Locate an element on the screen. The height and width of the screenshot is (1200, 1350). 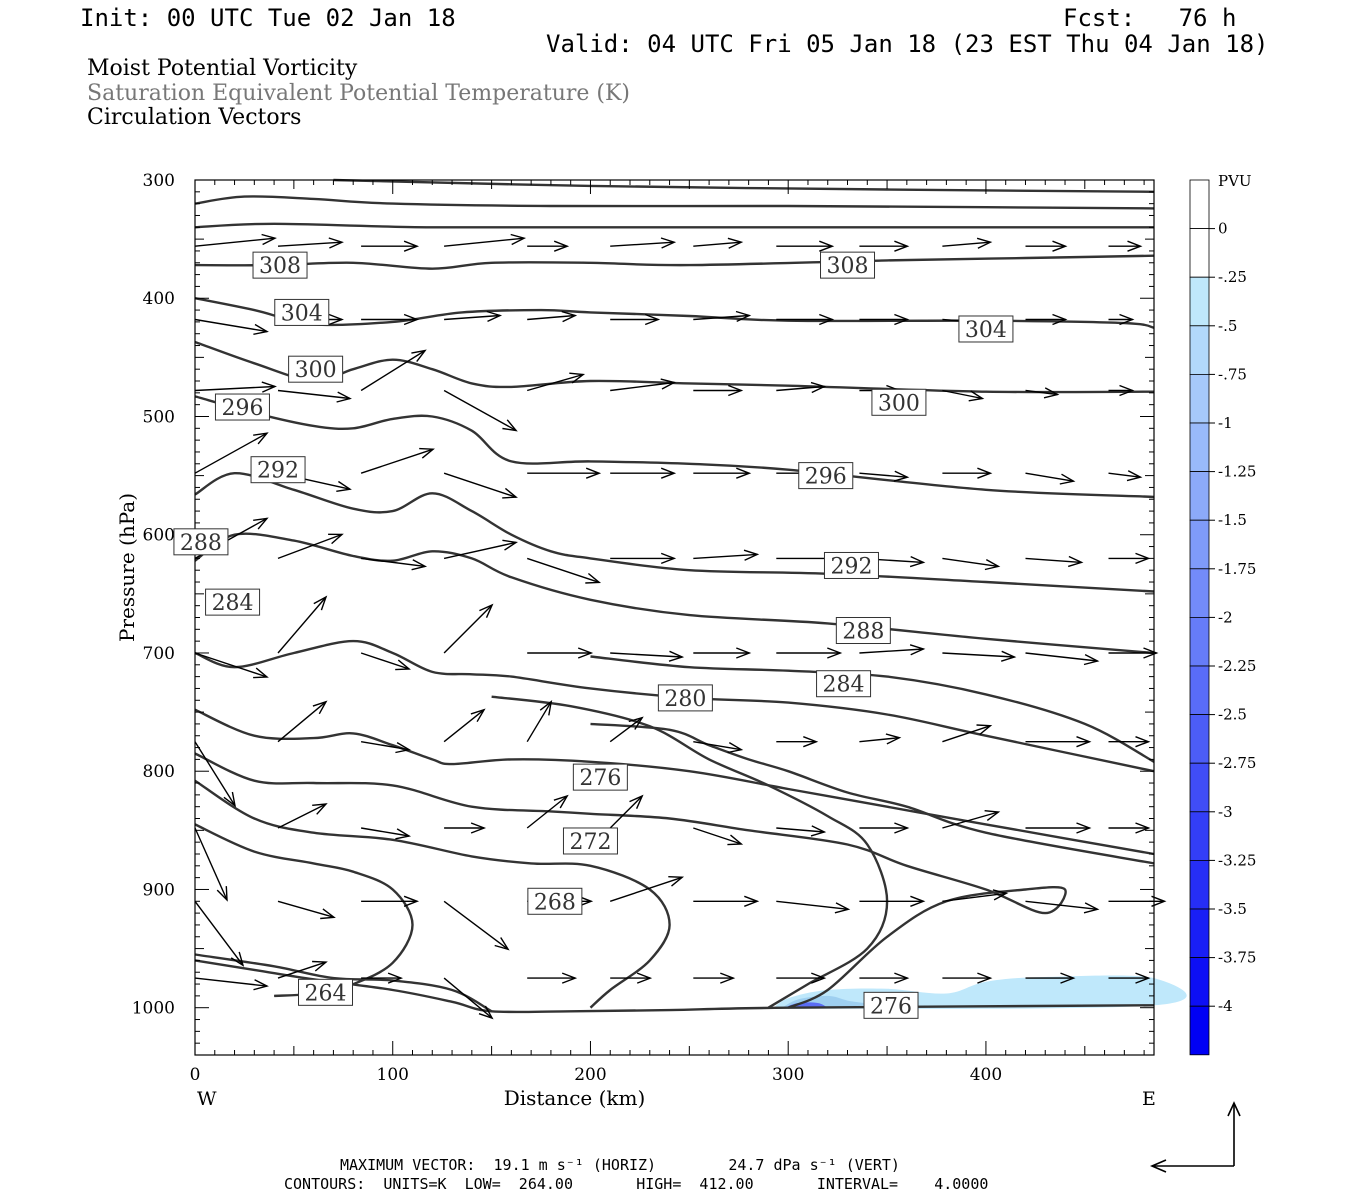
contour-label: 292 is located at coordinates (278, 470).